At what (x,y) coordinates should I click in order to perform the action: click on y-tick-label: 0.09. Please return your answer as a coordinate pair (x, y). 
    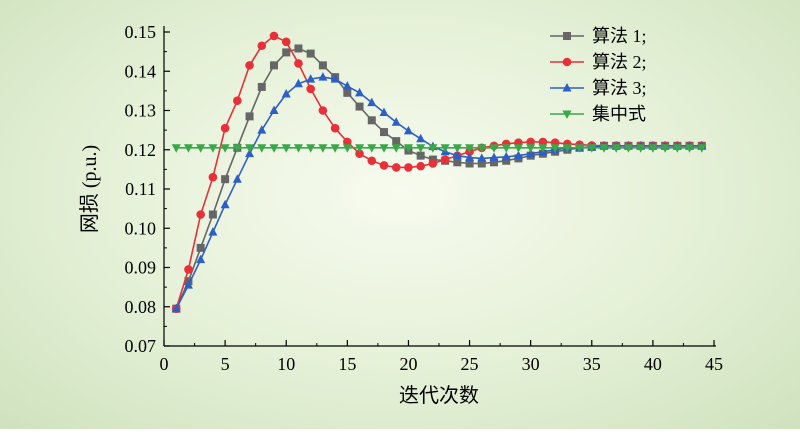
    Looking at the image, I should click on (141, 268).